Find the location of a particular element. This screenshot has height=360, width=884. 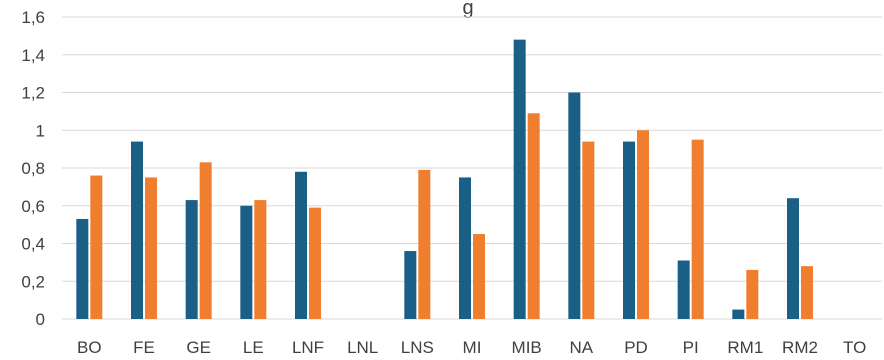

bar-series-2-rm1 is located at coordinates (752, 294).